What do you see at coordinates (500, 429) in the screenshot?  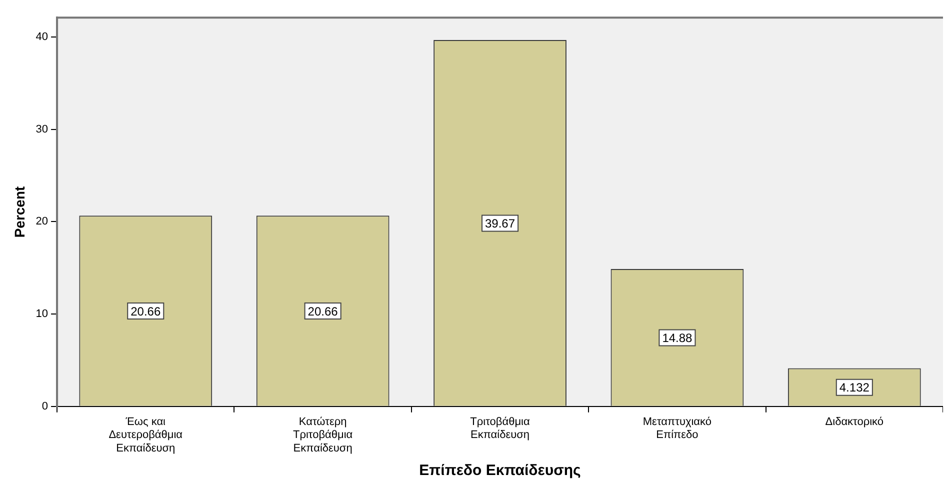 I see `x-tick-label: Τριτοβάθμια Εκπαίδευση` at bounding box center [500, 429].